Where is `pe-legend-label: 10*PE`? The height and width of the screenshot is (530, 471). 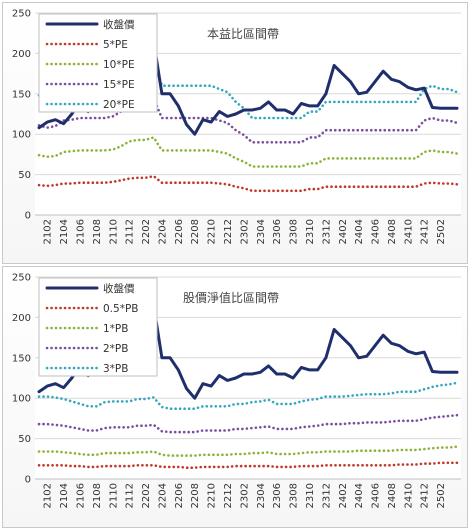
pe-legend-label: 10*PE is located at coordinates (119, 65).